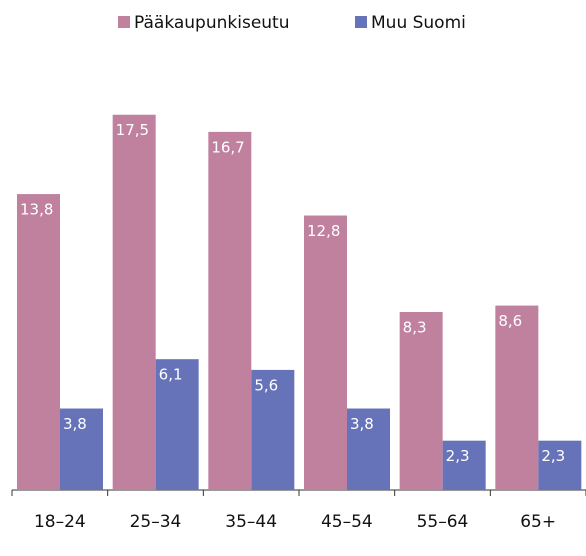 Image resolution: width=586 pixels, height=556 pixels. Describe the element at coordinates (156, 522) in the screenshot. I see `x-tick-label: 25–34` at that location.